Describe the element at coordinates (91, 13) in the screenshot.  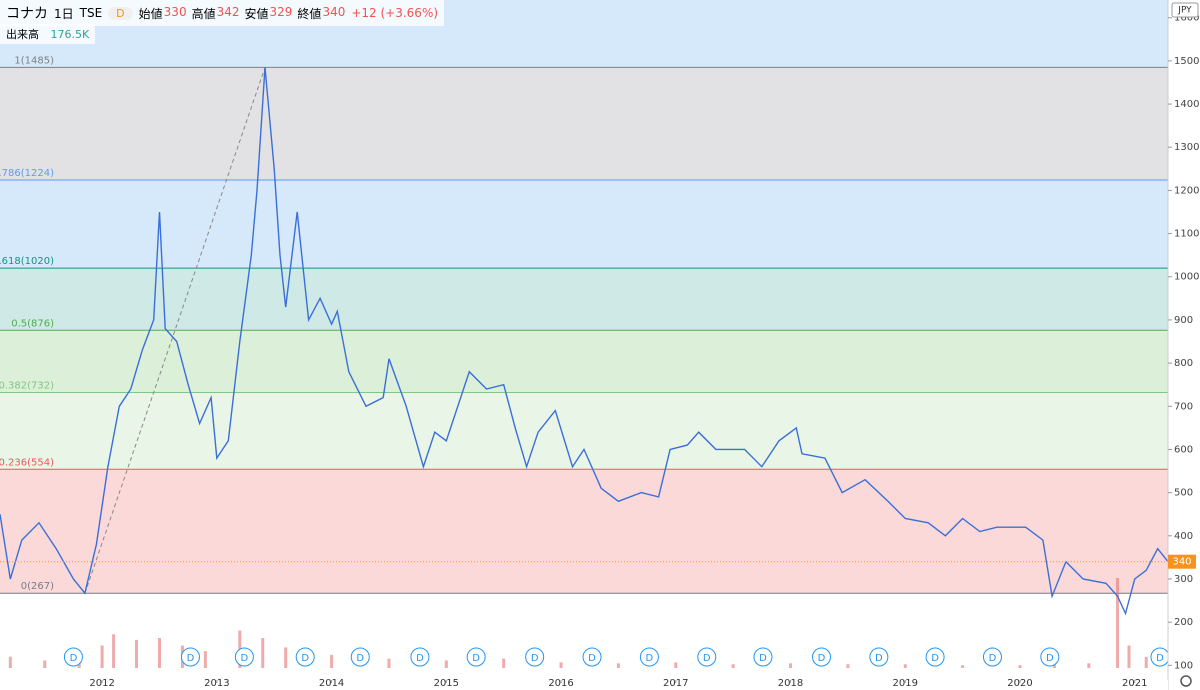
I see `exchange: TSE` at that location.